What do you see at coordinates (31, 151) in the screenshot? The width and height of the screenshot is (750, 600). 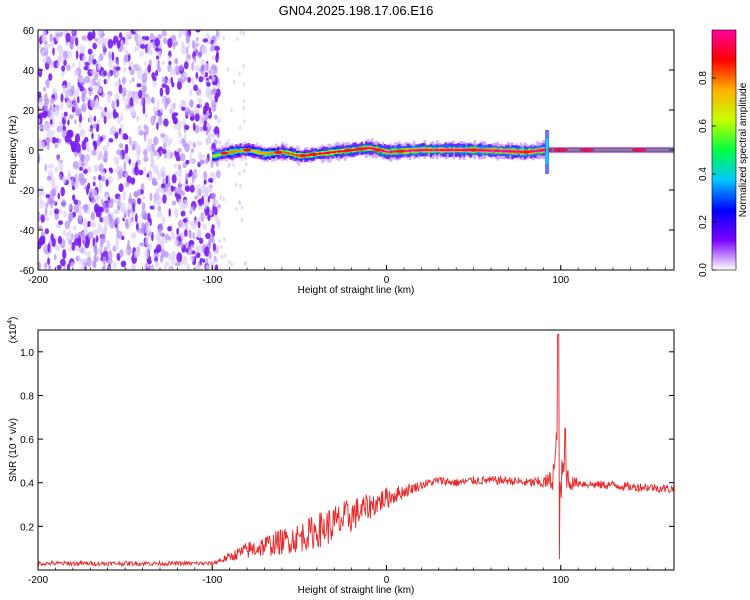 I see `spectrogram-y-tick-label: 0` at bounding box center [31, 151].